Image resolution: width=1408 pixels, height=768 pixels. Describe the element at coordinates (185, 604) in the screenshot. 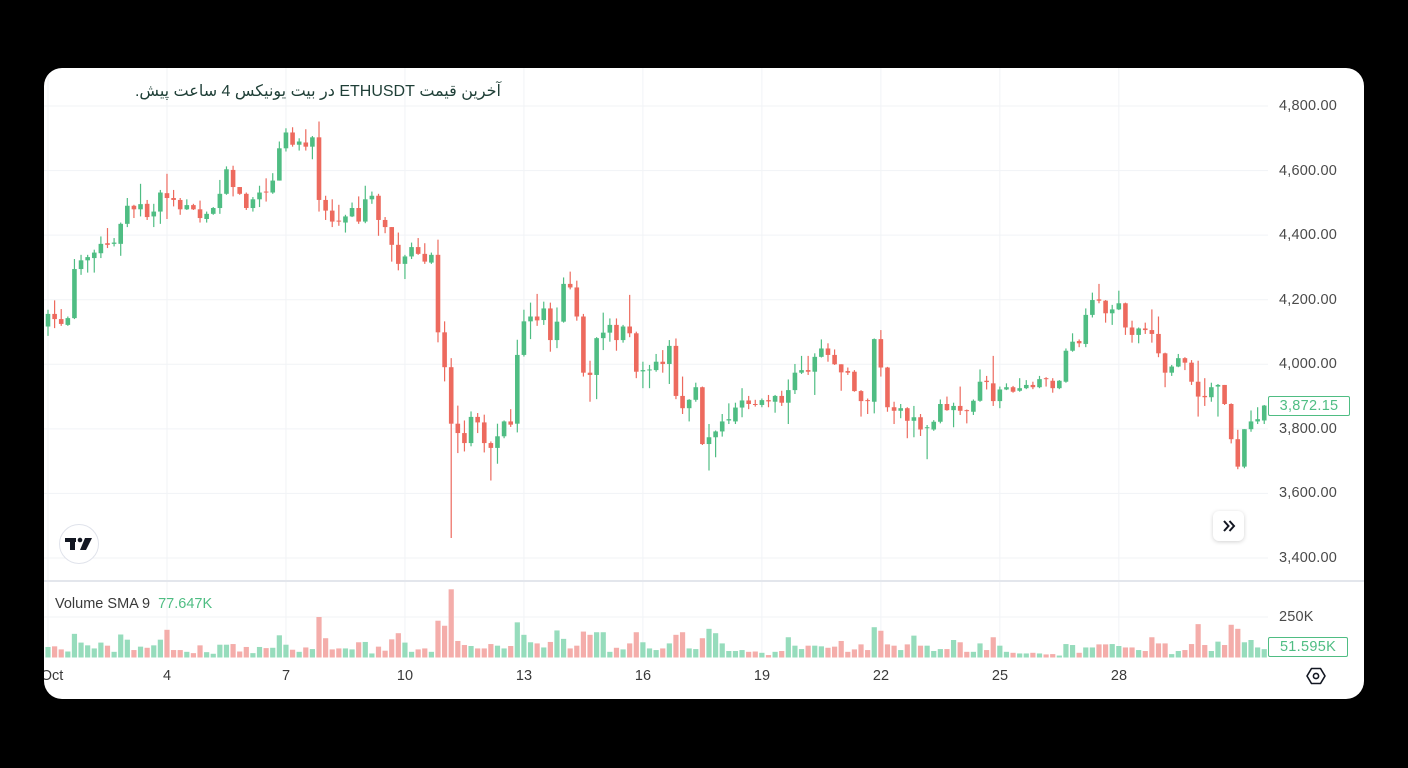

I see `volume-indicator-value: 77.647K` at that location.